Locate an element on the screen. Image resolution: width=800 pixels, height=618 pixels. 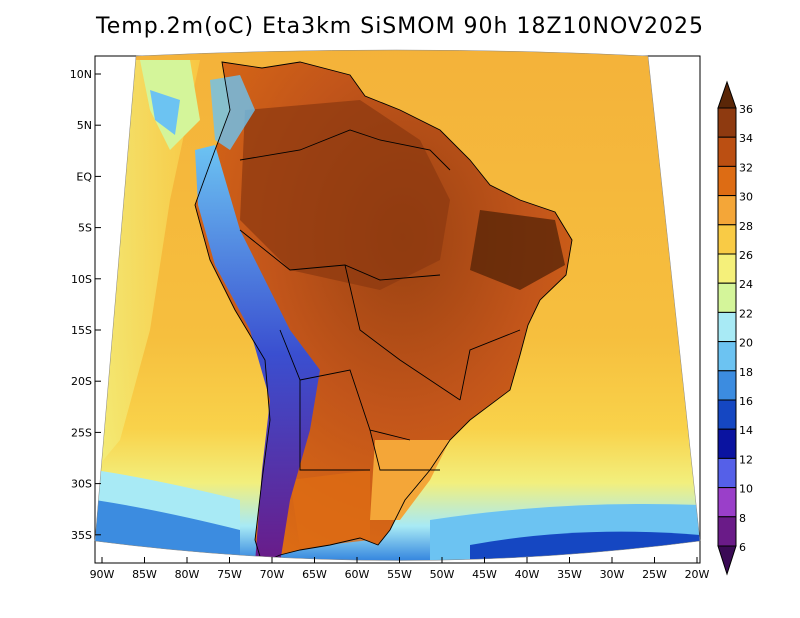
colorbar-label: 12 is located at coordinates (746, 459).